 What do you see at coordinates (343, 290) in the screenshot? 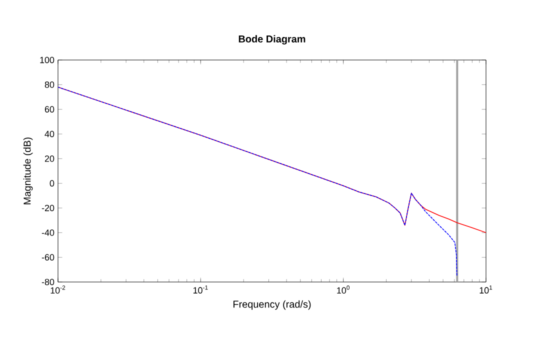
I see `x-tick-label: 10$^{0}$` at bounding box center [343, 290].